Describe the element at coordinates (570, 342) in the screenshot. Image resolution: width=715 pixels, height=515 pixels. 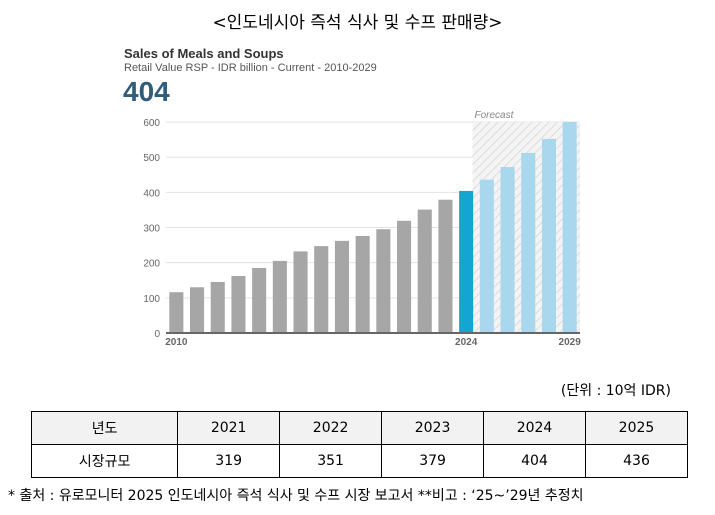
I see `x-tick-label: 2029` at that location.